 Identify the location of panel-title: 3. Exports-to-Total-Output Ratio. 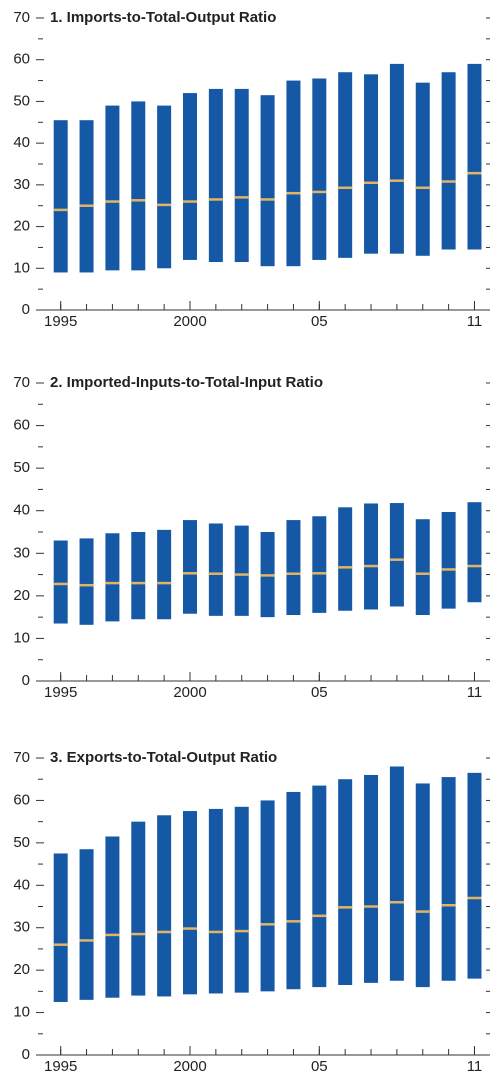
(163, 757).